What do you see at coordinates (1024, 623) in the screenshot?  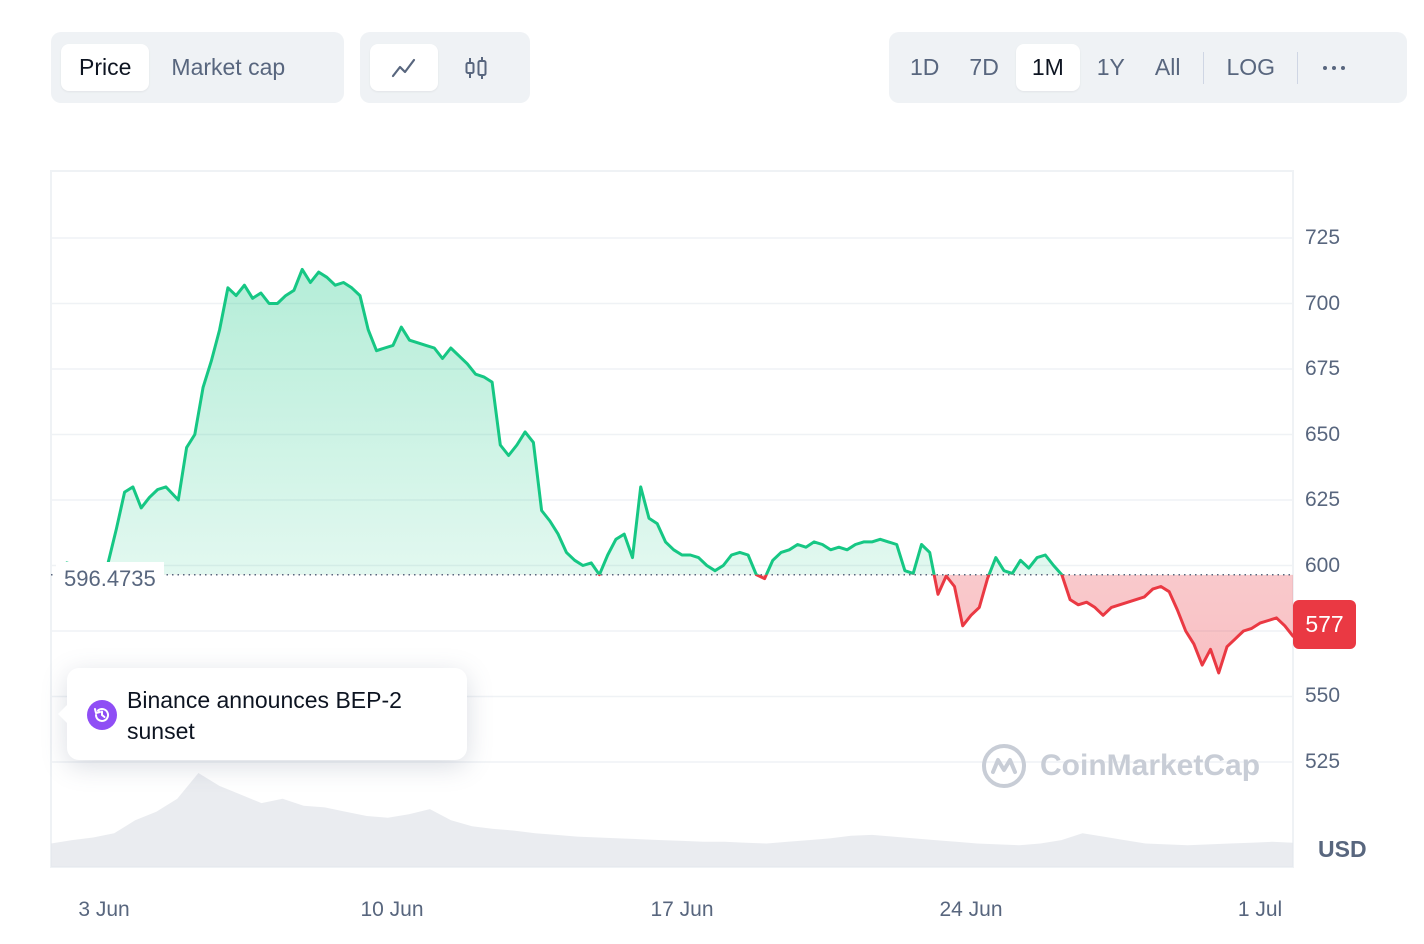 I see `price-area-below` at bounding box center [1024, 623].